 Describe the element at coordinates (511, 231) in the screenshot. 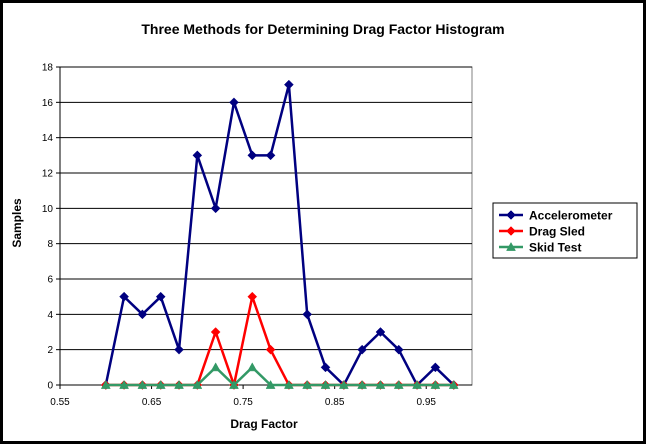

I see `legend-marker-drag-sled` at that location.